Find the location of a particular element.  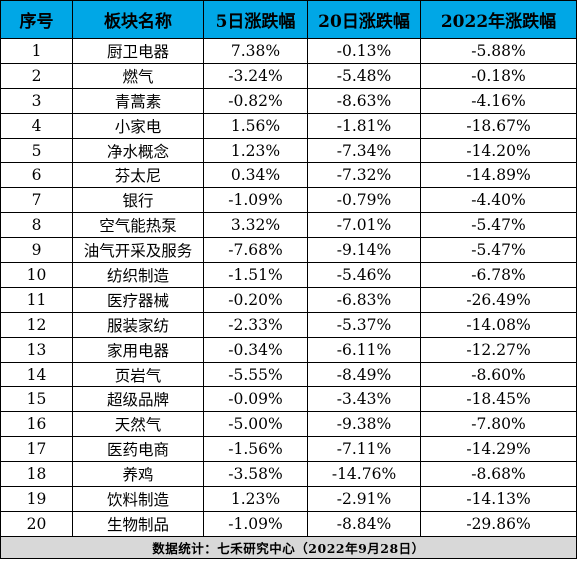

row-index-cell: 6 is located at coordinates (36, 175).